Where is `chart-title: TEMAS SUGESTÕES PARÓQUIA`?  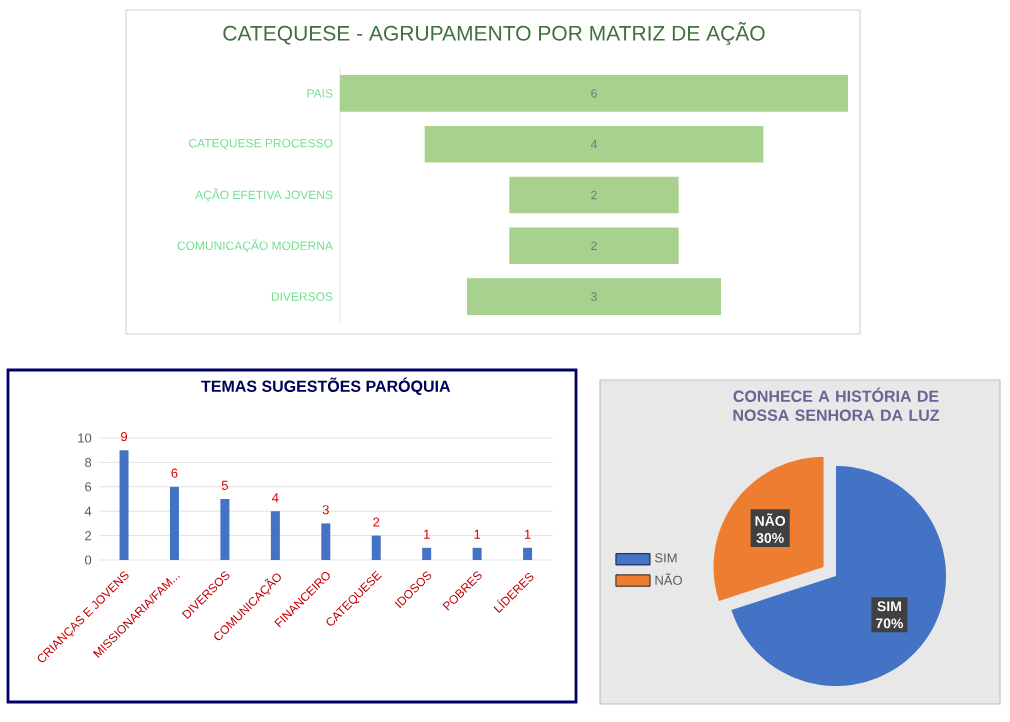 chart-title: TEMAS SUGESTÕES PARÓQUIA is located at coordinates (326, 386).